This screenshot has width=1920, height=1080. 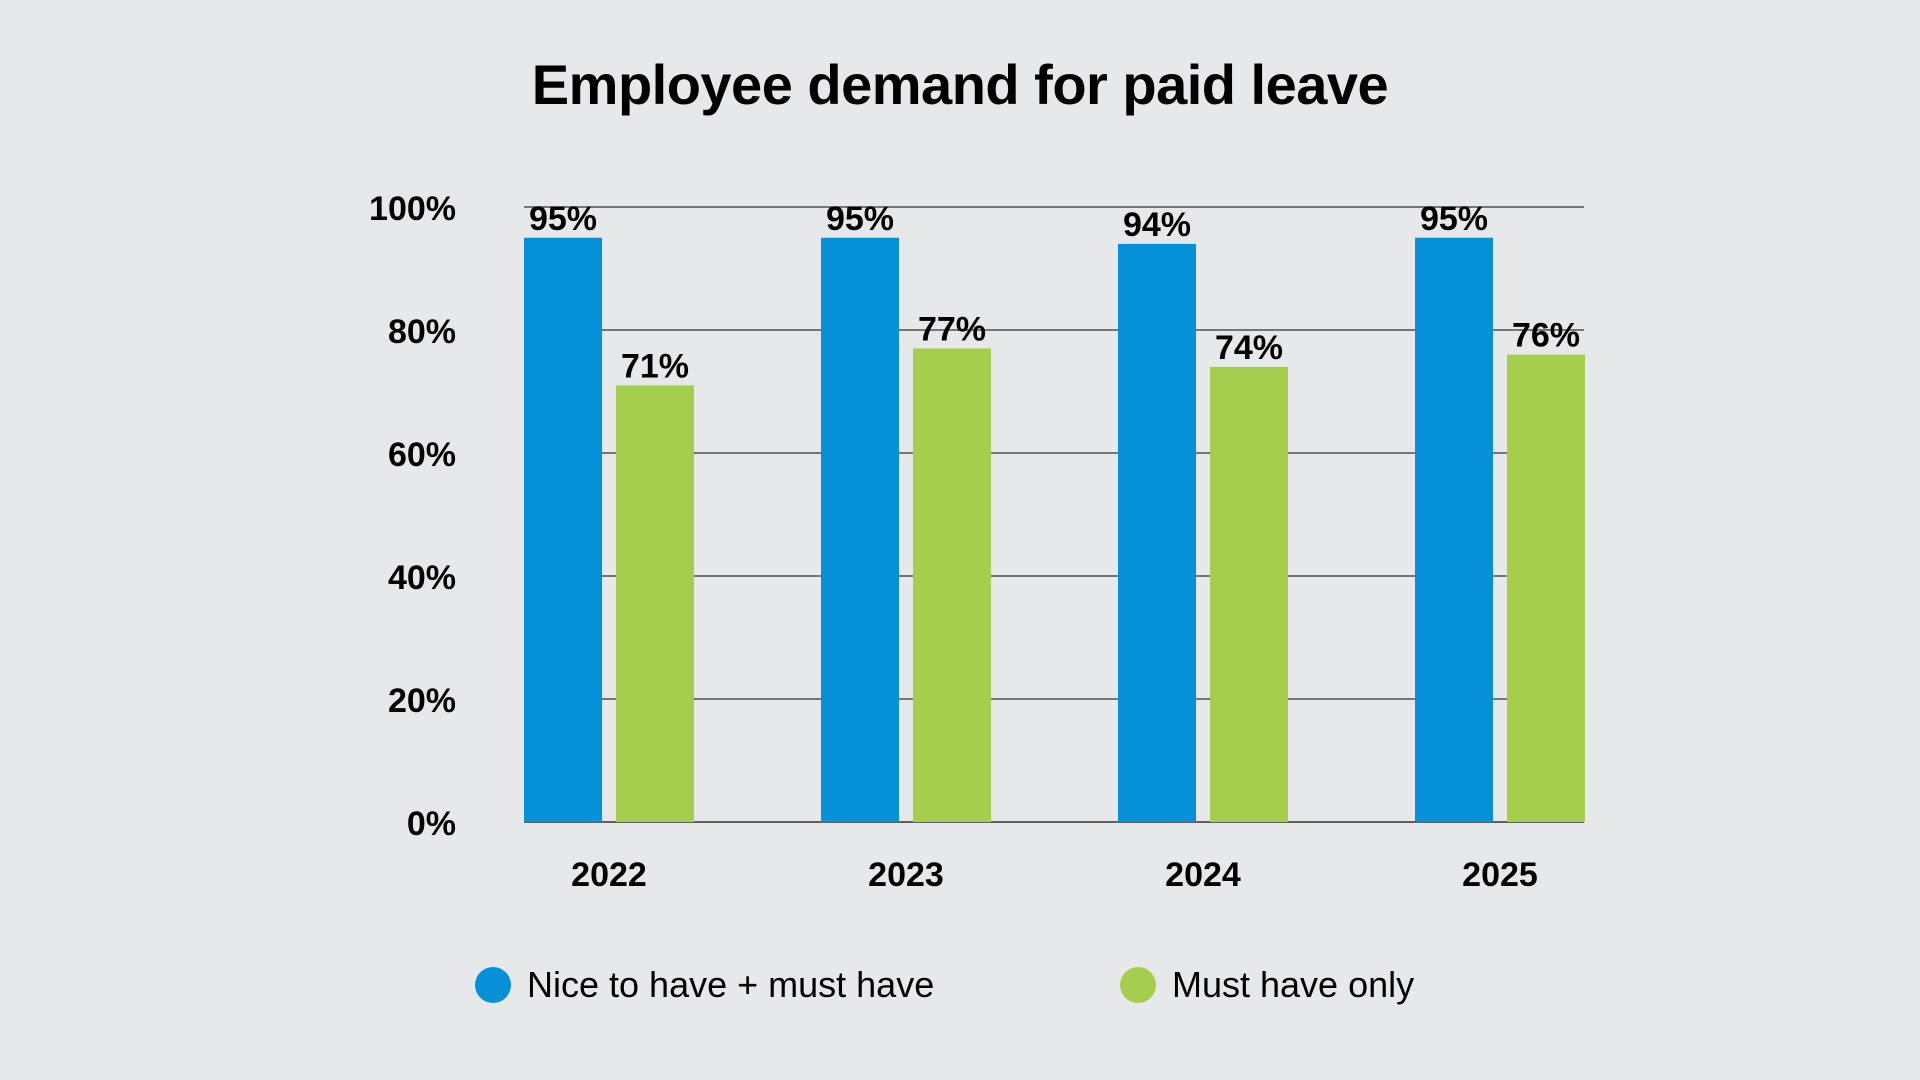 I want to click on legend-item-series-2: Must have only, so click(x=1267, y=985).